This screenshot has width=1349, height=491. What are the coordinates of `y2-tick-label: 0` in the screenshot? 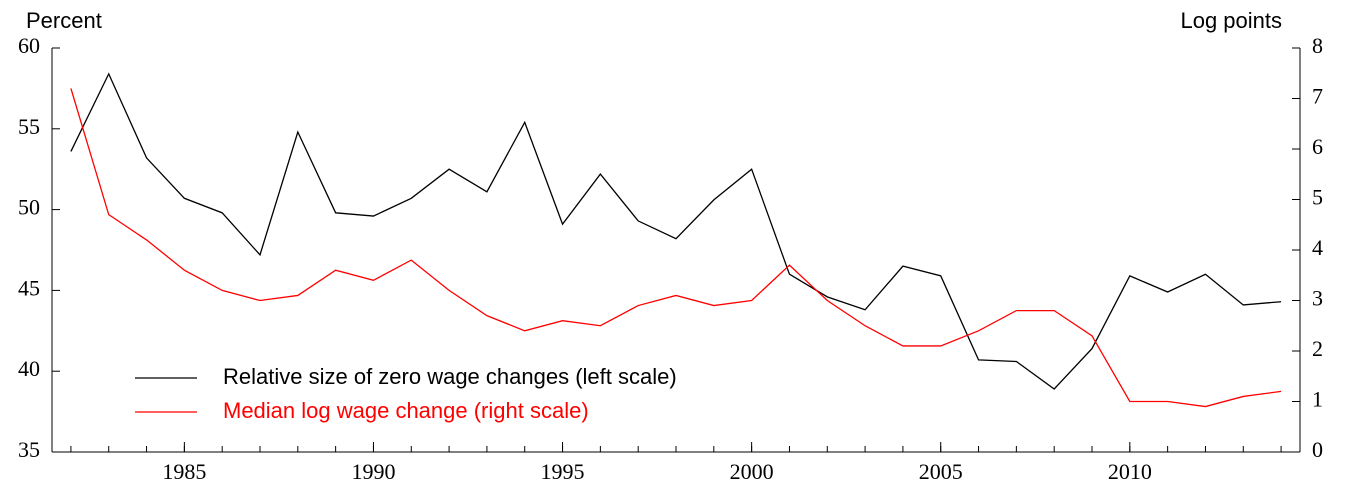 It's located at (1317, 449).